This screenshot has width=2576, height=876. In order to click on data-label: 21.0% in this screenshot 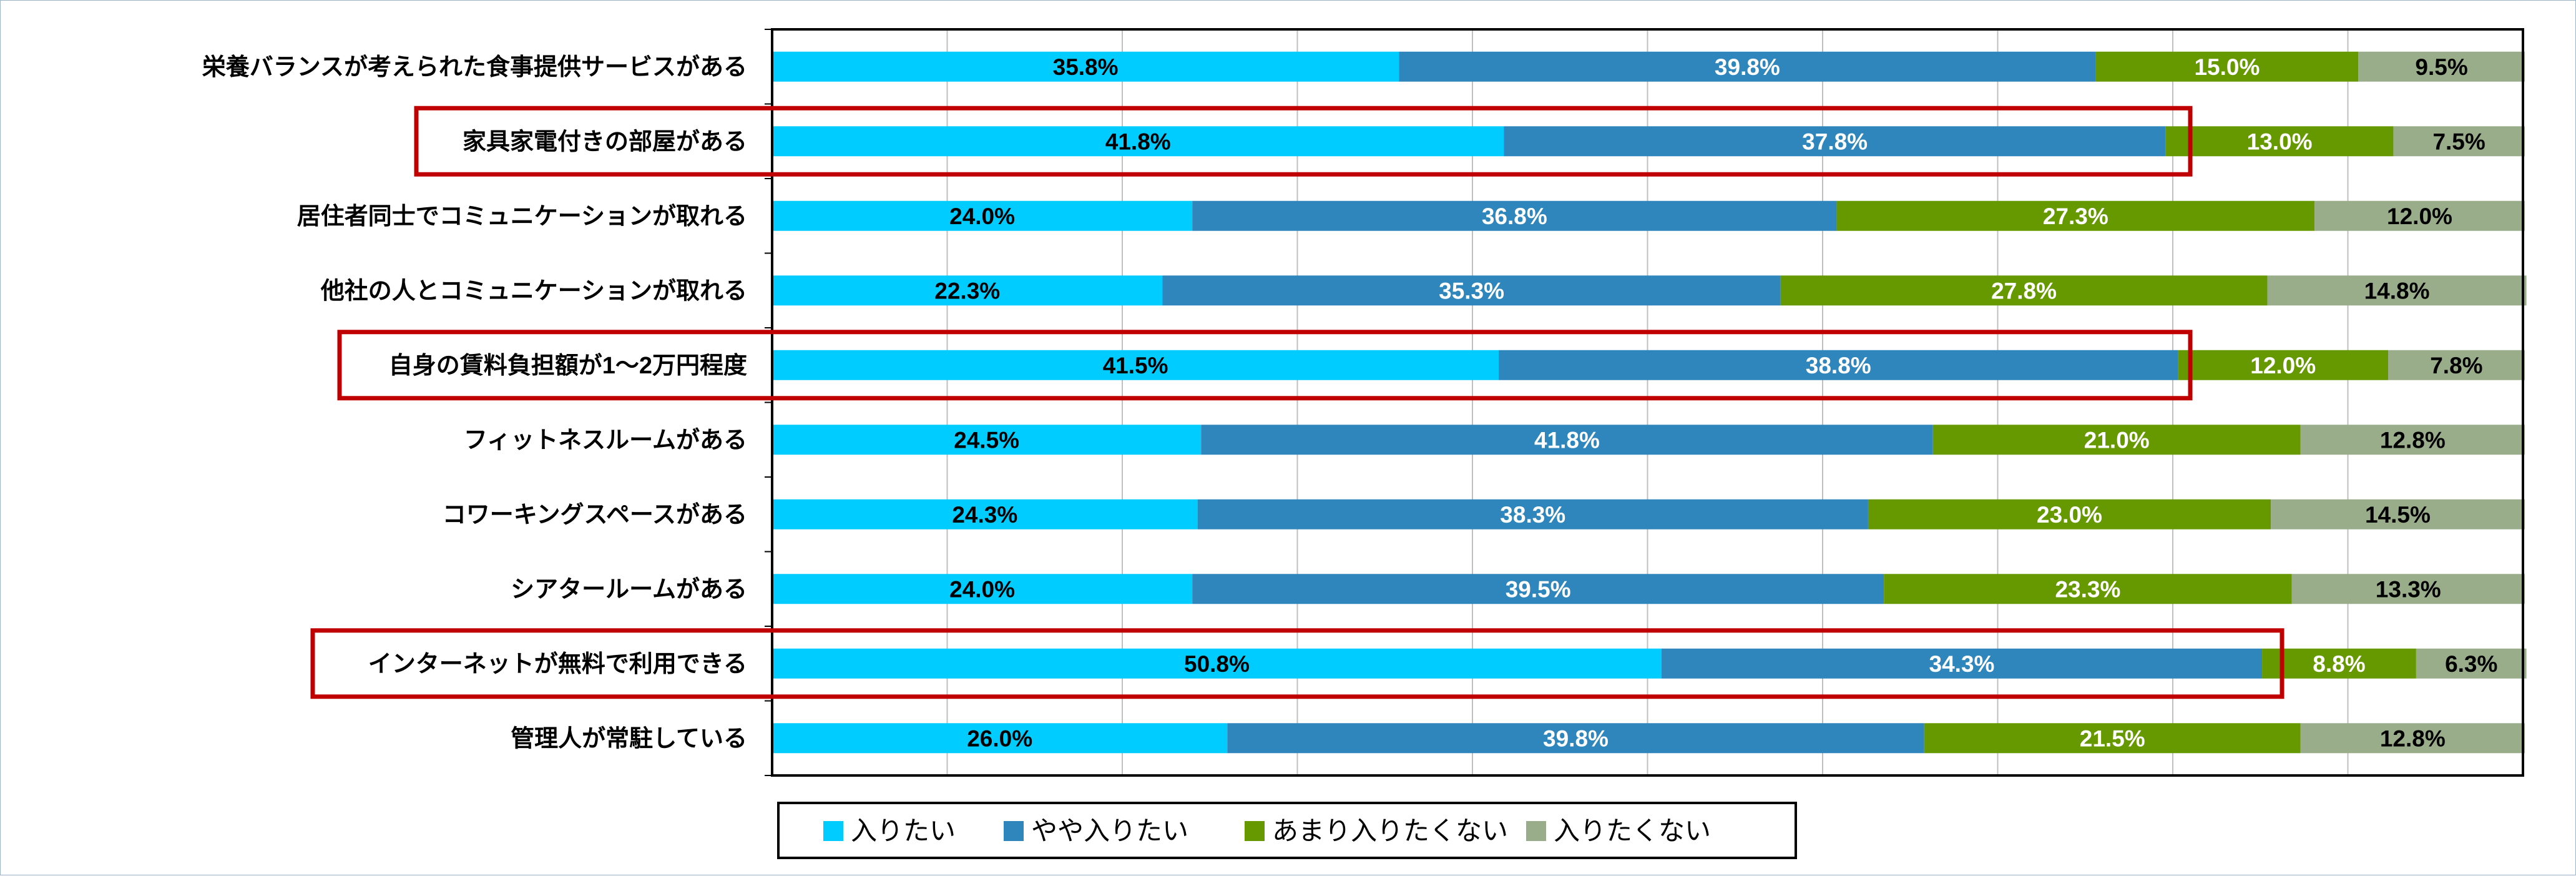, I will do `click(2117, 440)`.